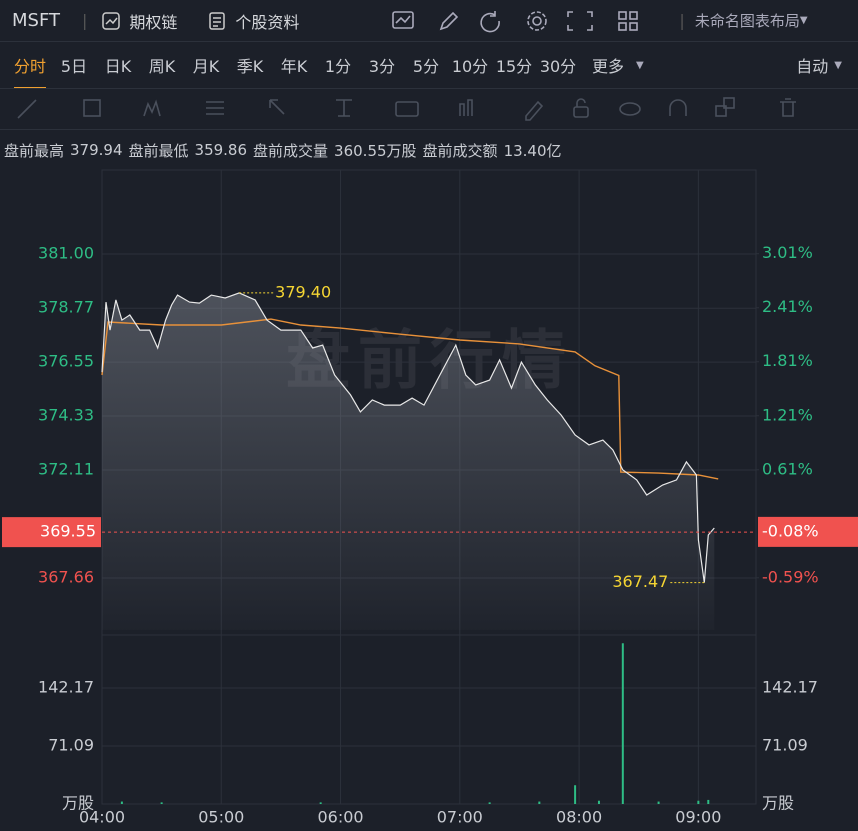 This screenshot has width=858, height=831. I want to click on dropdown: 自动, so click(812, 66).